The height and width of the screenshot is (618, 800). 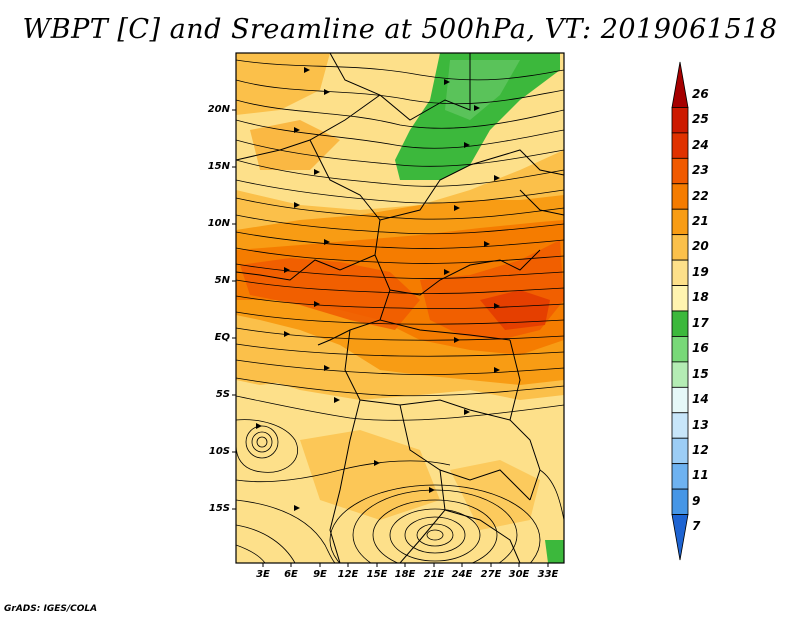 What do you see at coordinates (219, 451) in the screenshot?
I see `lat-label-10s: 10S` at bounding box center [219, 451].